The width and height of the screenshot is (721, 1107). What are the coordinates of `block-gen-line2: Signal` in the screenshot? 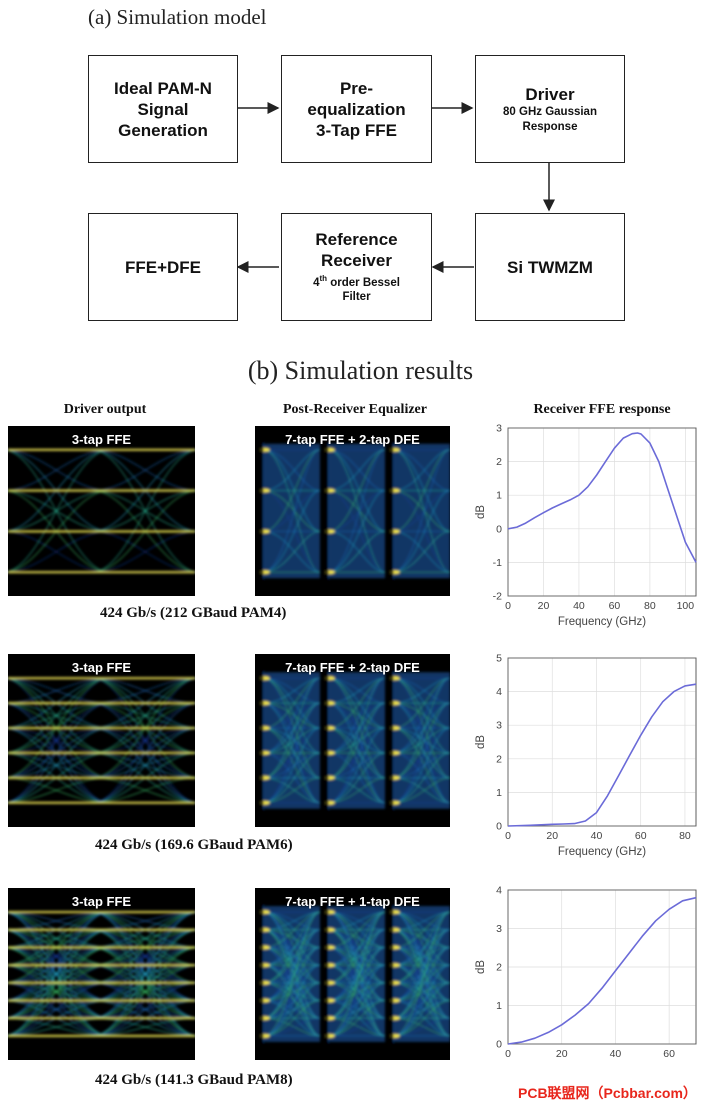 It's located at (163, 109).